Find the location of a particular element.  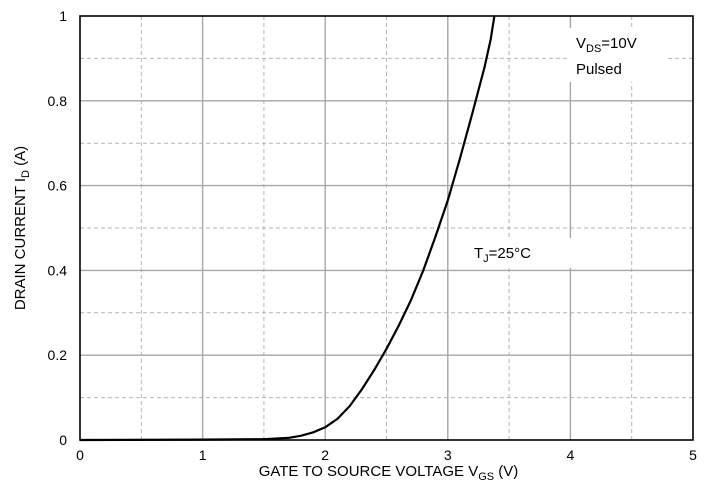

y-tick-label: 0.2 is located at coordinates (58, 355).